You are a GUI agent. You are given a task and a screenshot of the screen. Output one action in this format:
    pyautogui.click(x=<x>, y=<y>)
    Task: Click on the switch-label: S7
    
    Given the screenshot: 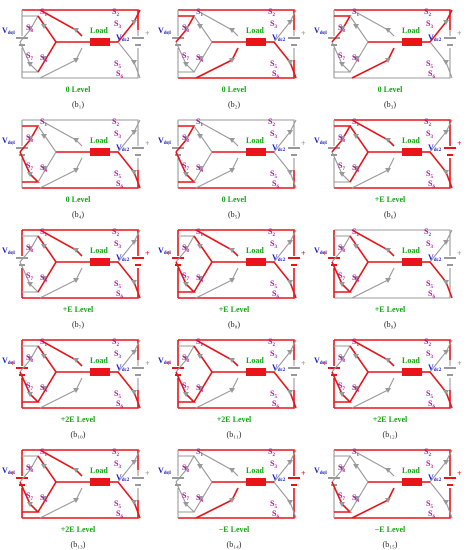 What is the action you would take?
    pyautogui.click(x=341, y=276)
    